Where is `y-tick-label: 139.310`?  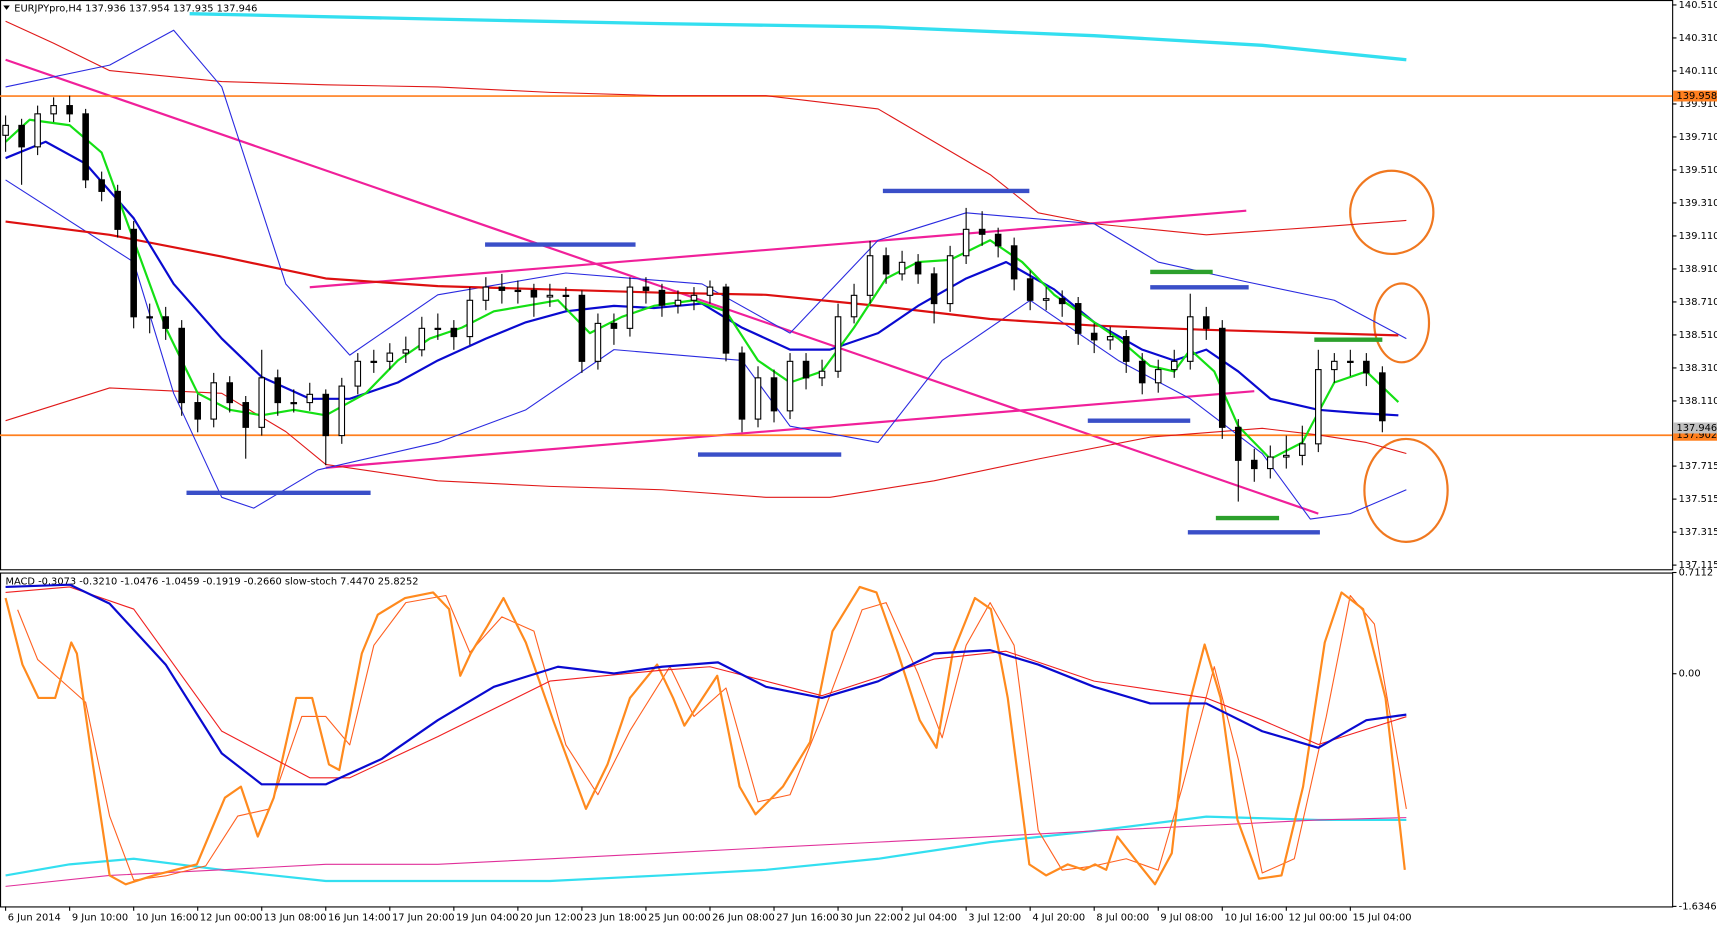
y-tick-label: 139.310 is located at coordinates (1698, 203).